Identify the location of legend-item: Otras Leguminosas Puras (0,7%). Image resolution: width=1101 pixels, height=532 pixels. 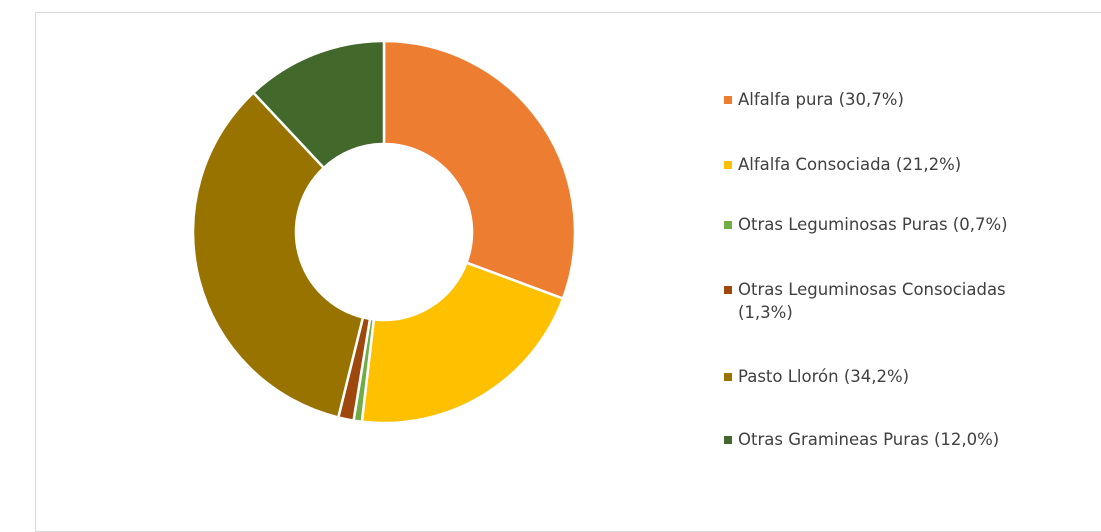
(866, 224).